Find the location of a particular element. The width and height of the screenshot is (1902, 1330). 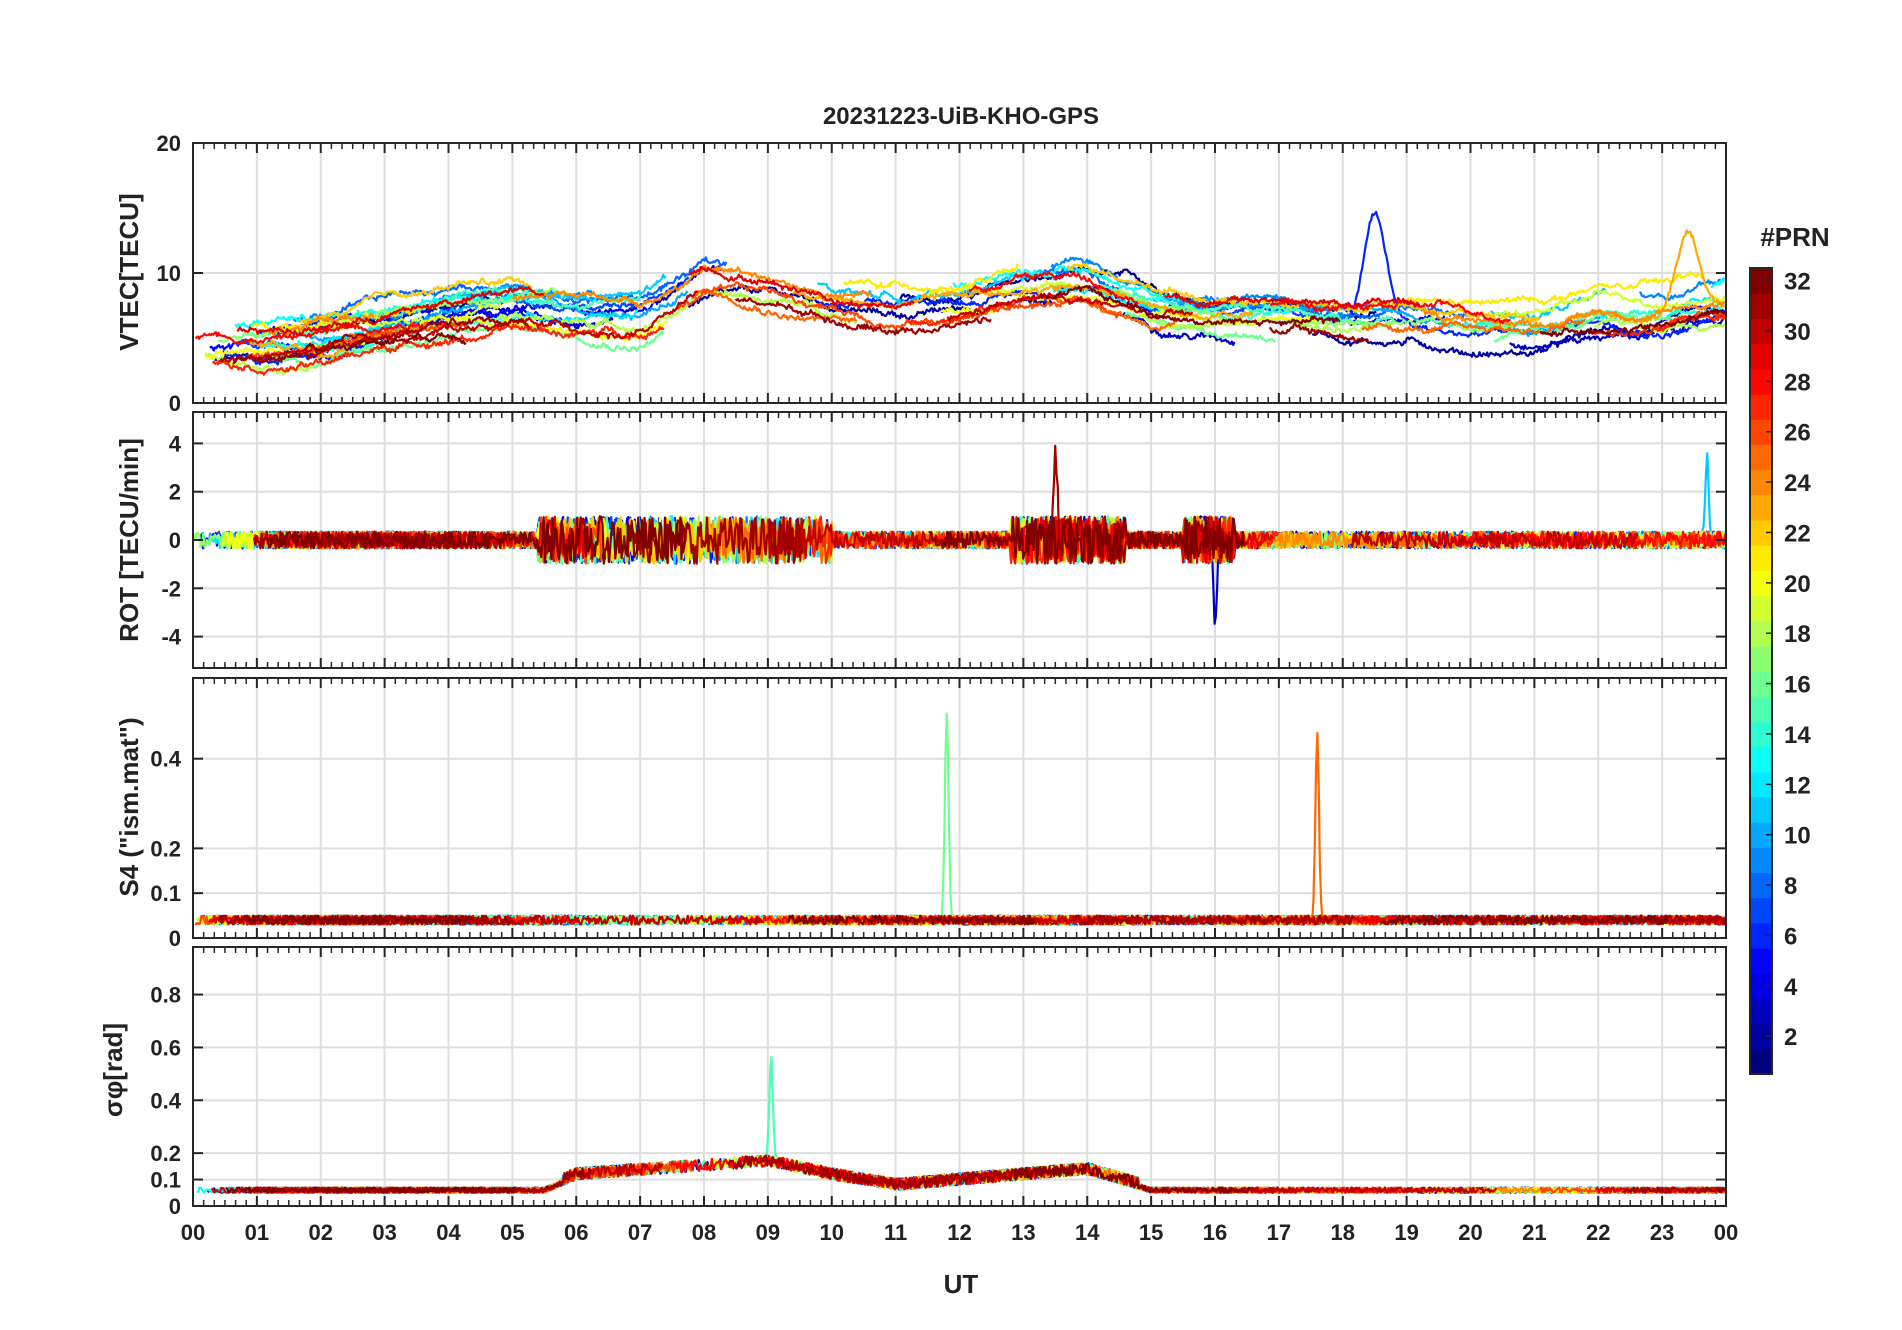

sigma_phi-y-tick-label: 0.2 is located at coordinates (165, 1153).